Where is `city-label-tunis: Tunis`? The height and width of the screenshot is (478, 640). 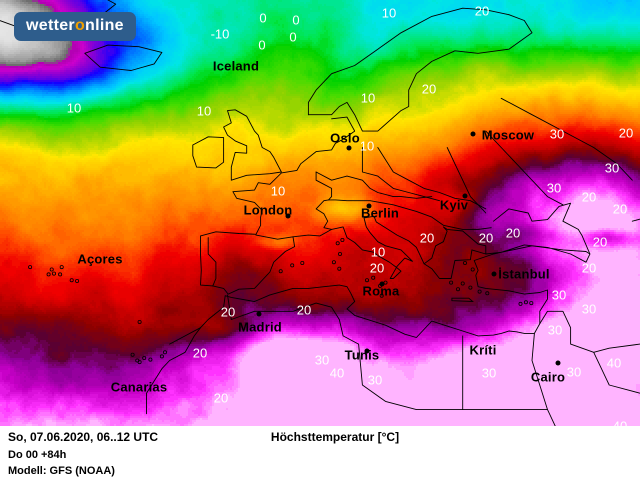
city-label-tunis: Tunis is located at coordinates (362, 355).